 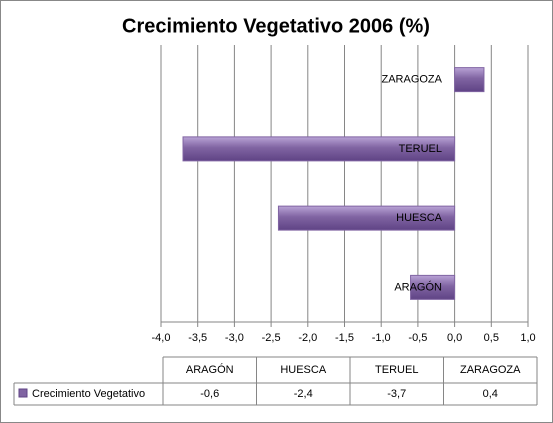 What do you see at coordinates (271, 338) in the screenshot?
I see `x-tick-label: -2,5` at bounding box center [271, 338].